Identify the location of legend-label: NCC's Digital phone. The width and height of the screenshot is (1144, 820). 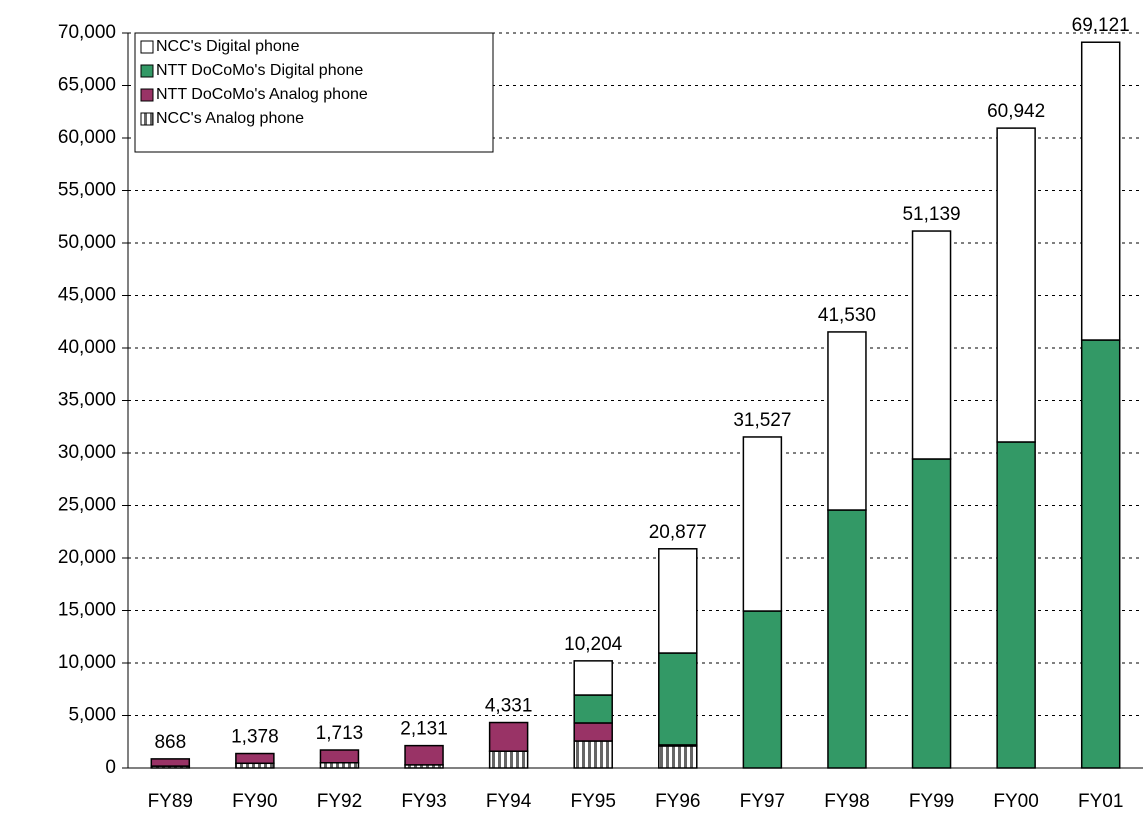
(228, 46).